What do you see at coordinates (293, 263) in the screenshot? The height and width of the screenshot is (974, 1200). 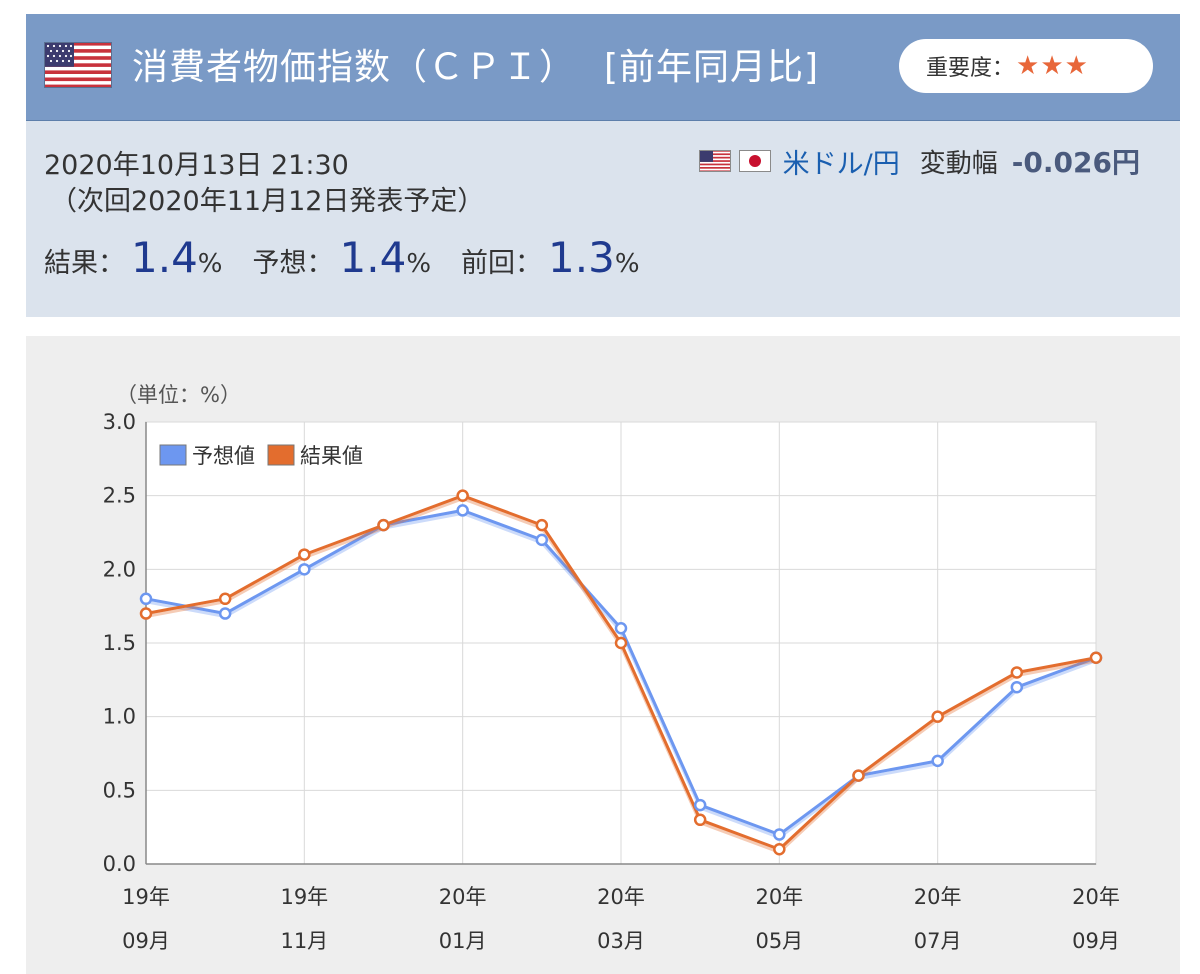 I see `forecast-label: 予想：` at bounding box center [293, 263].